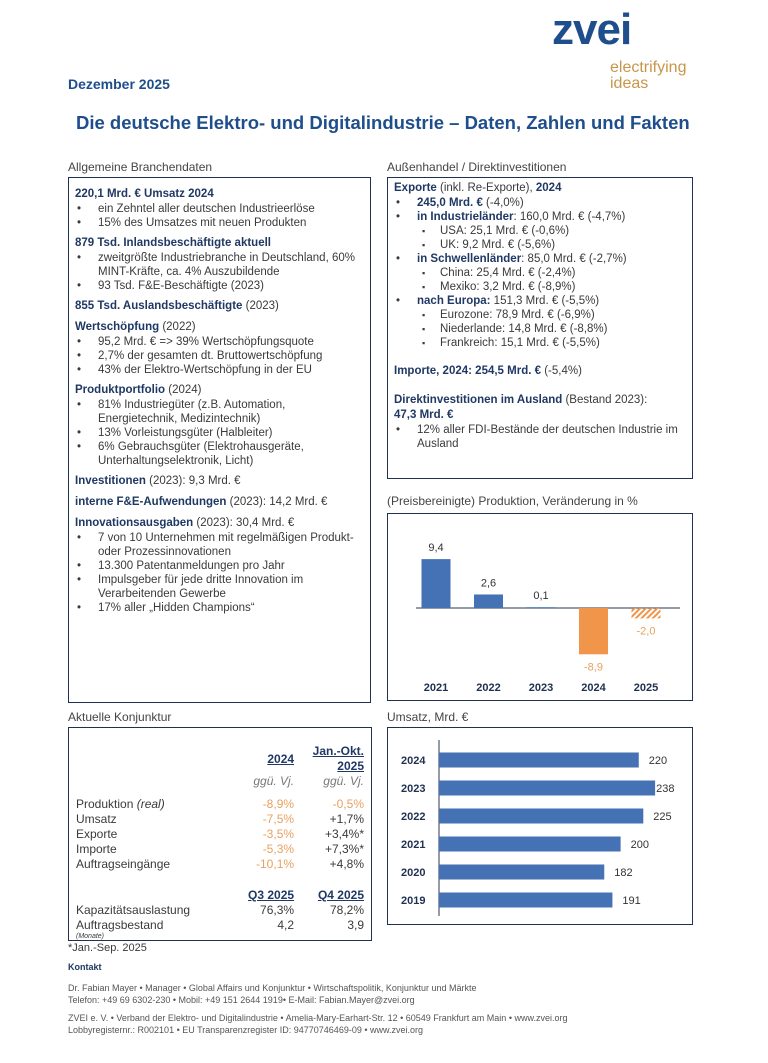  What do you see at coordinates (488, 371) in the screenshot?
I see `imports-line: Importe, 2024: 254,5 Mrd. € (-5,4%)` at bounding box center [488, 371].